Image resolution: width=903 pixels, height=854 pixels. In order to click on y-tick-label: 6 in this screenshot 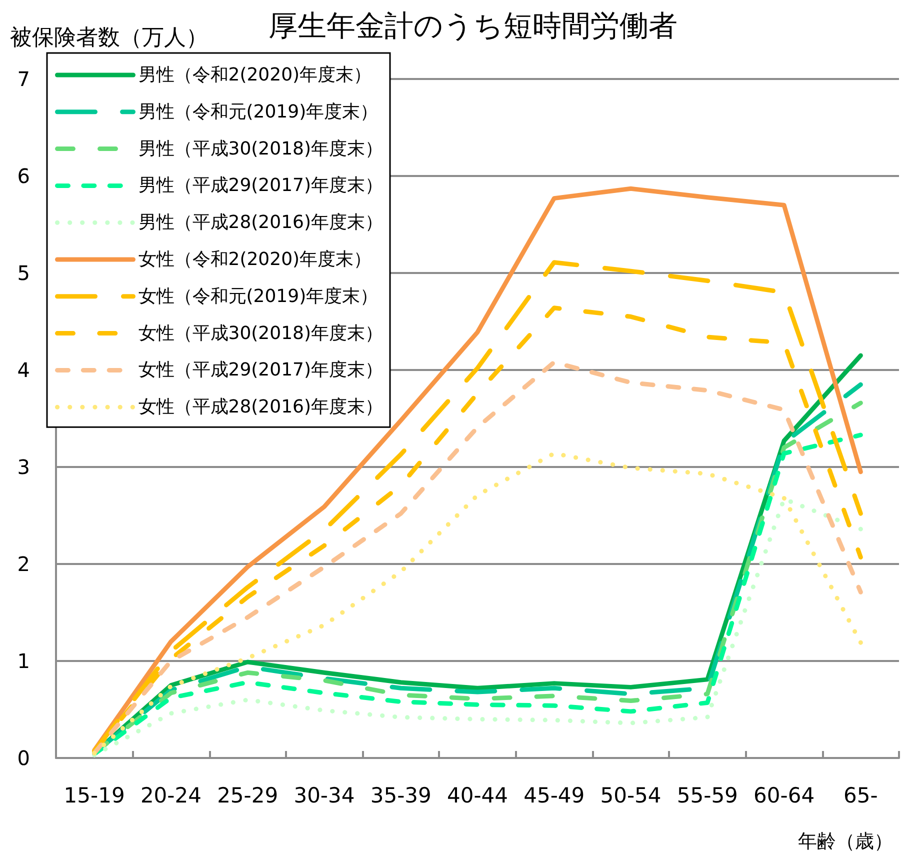, I will do `click(23, 176)`.